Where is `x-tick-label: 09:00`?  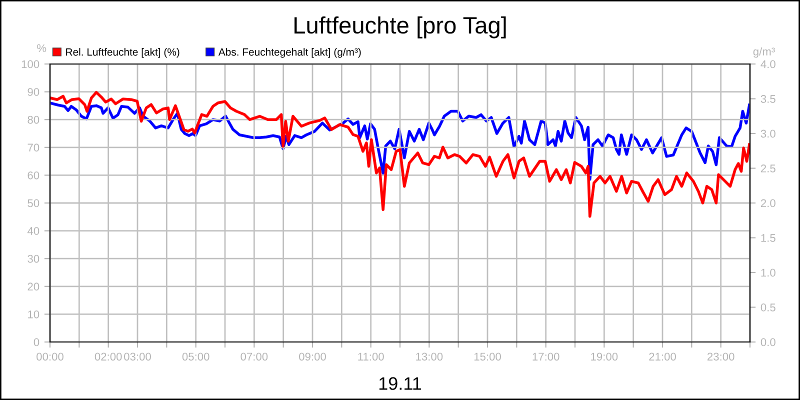 x-tick-label: 09:00 is located at coordinates (312, 356).